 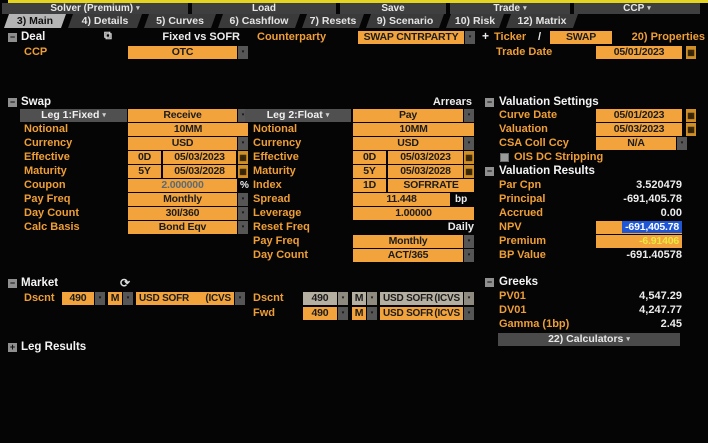 I want to click on leg1-calc-basis-field: Bond Eqv, so click(x=182, y=227).